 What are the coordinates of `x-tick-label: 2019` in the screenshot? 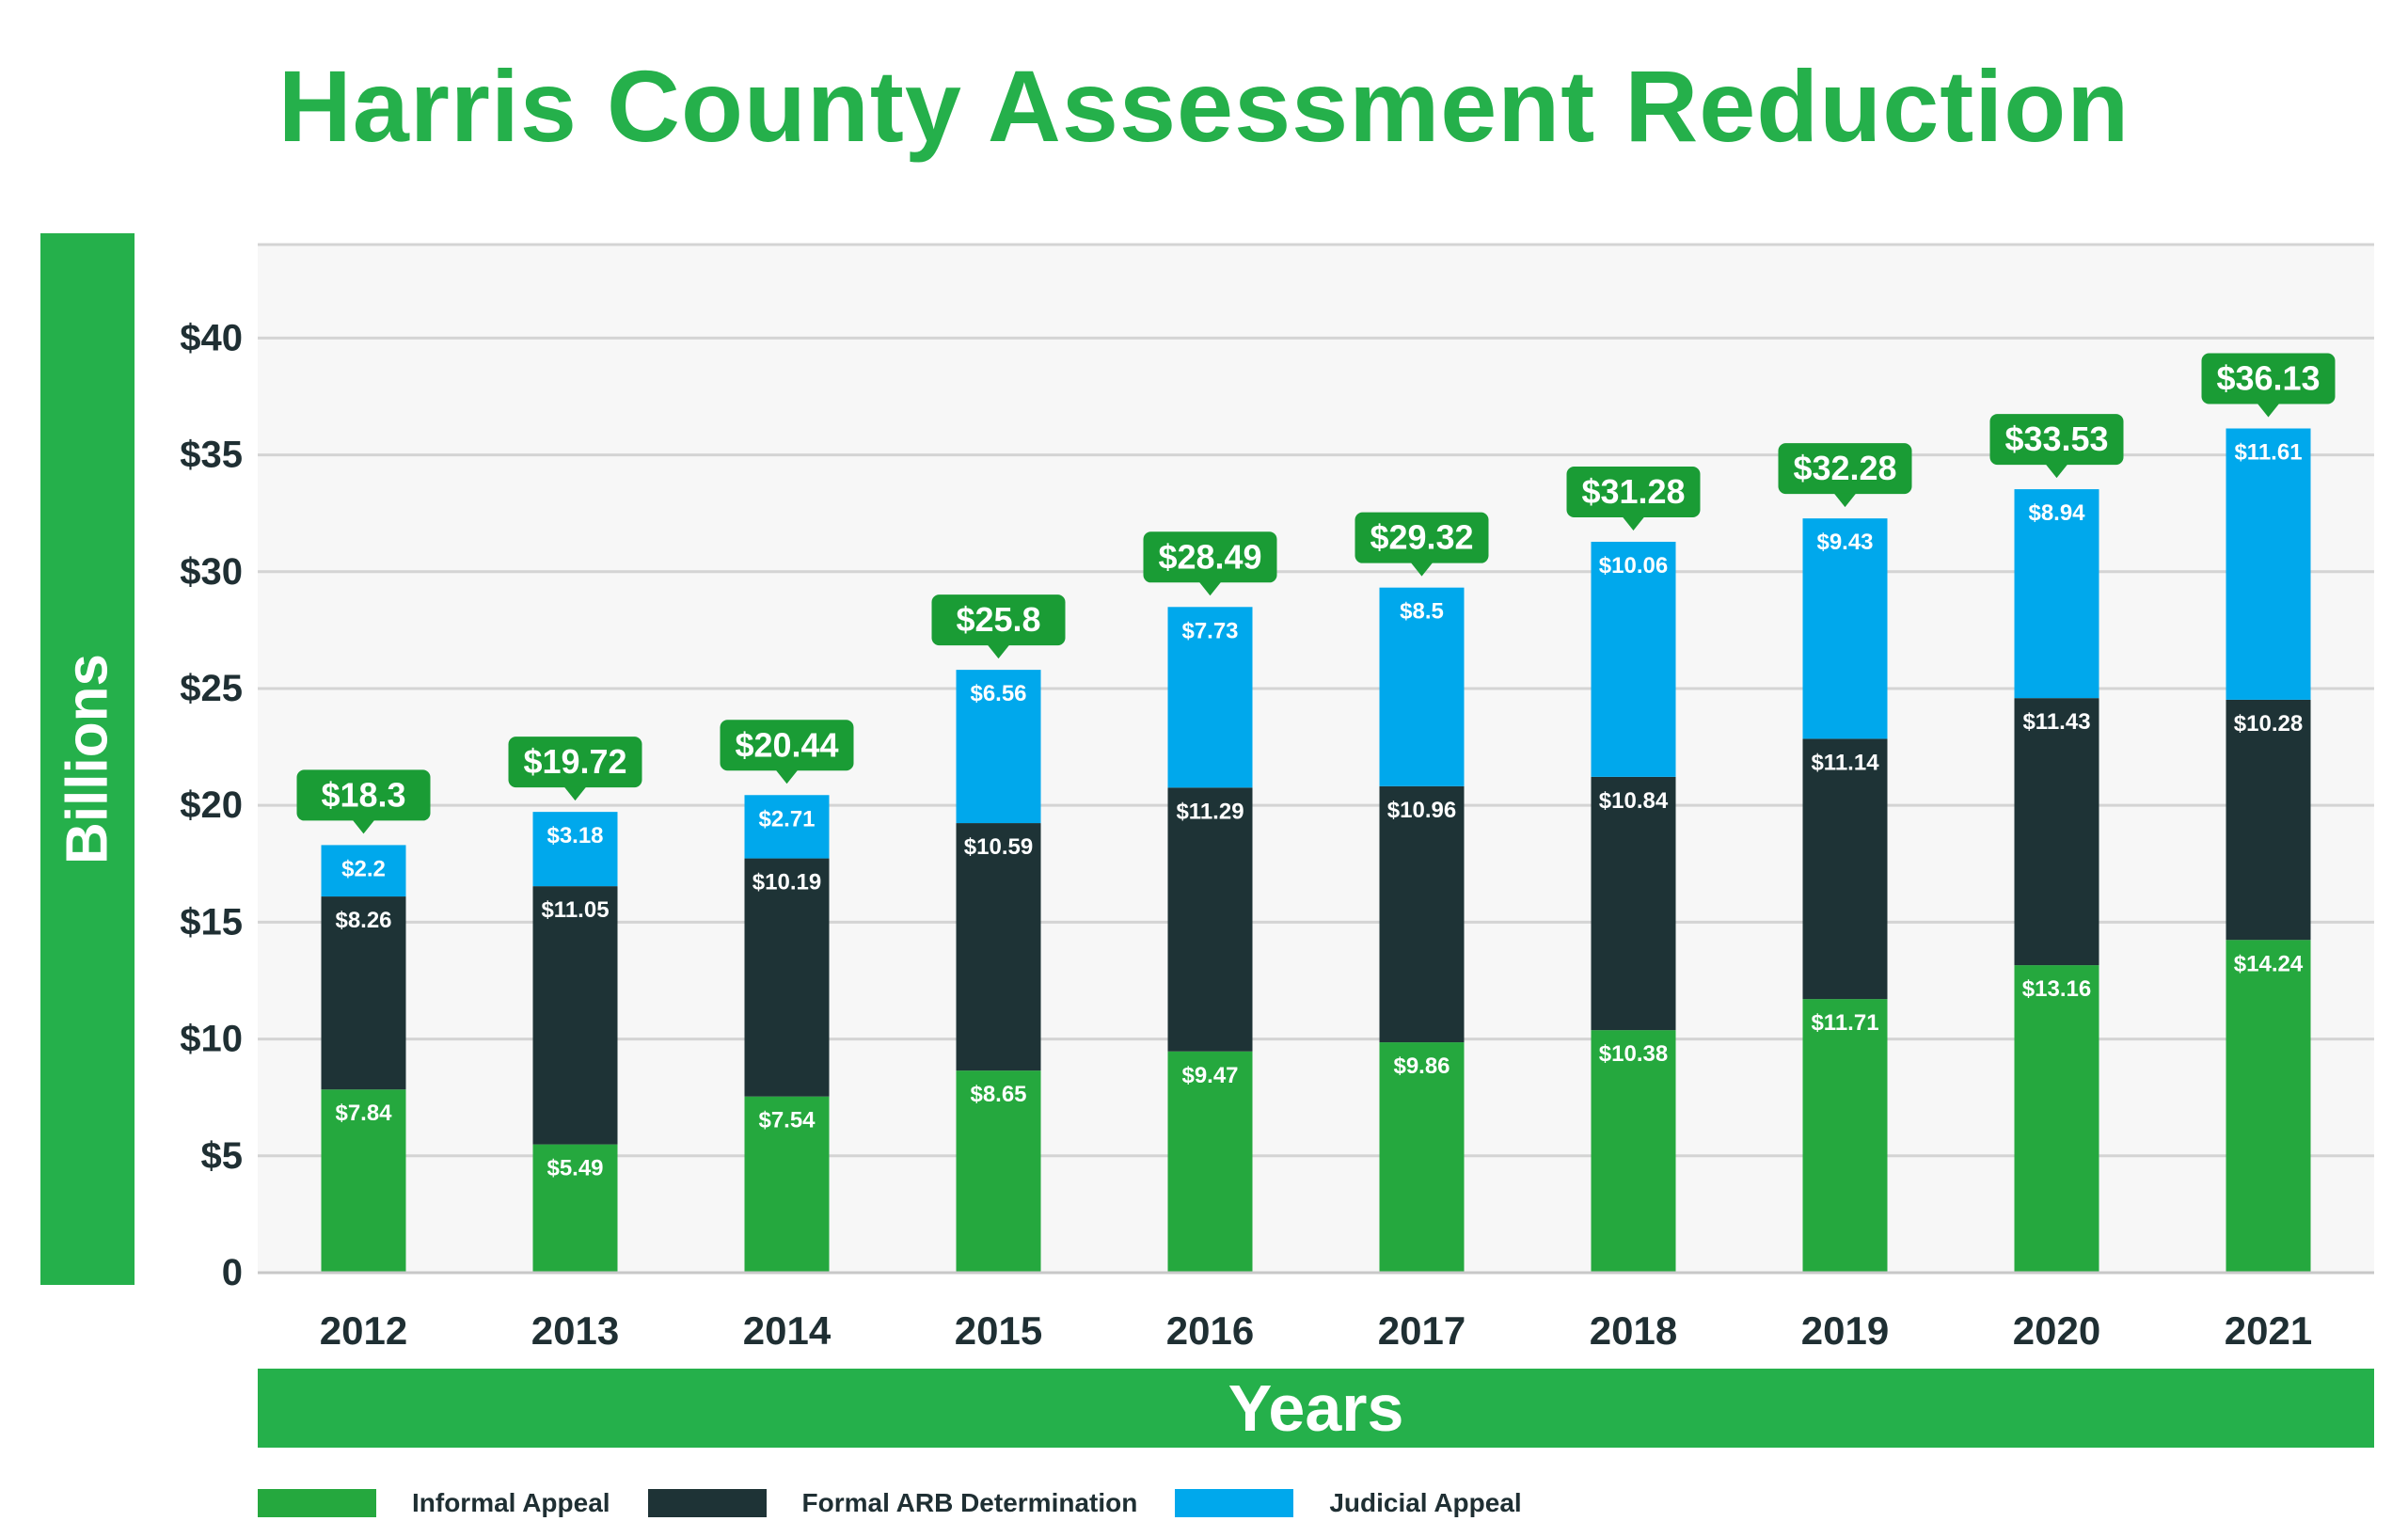 It's located at (1845, 1330).